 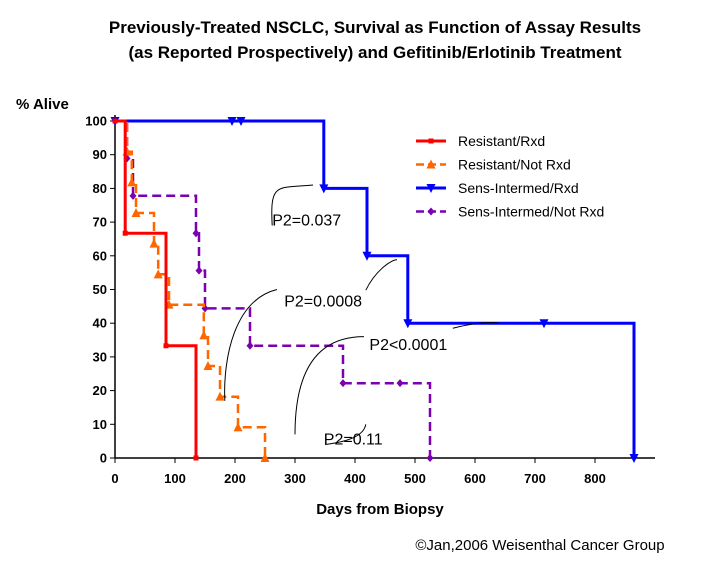 I want to click on legend-item-sens-intermed-rxd: Sens-Intermed/Rxd, so click(x=497, y=188).